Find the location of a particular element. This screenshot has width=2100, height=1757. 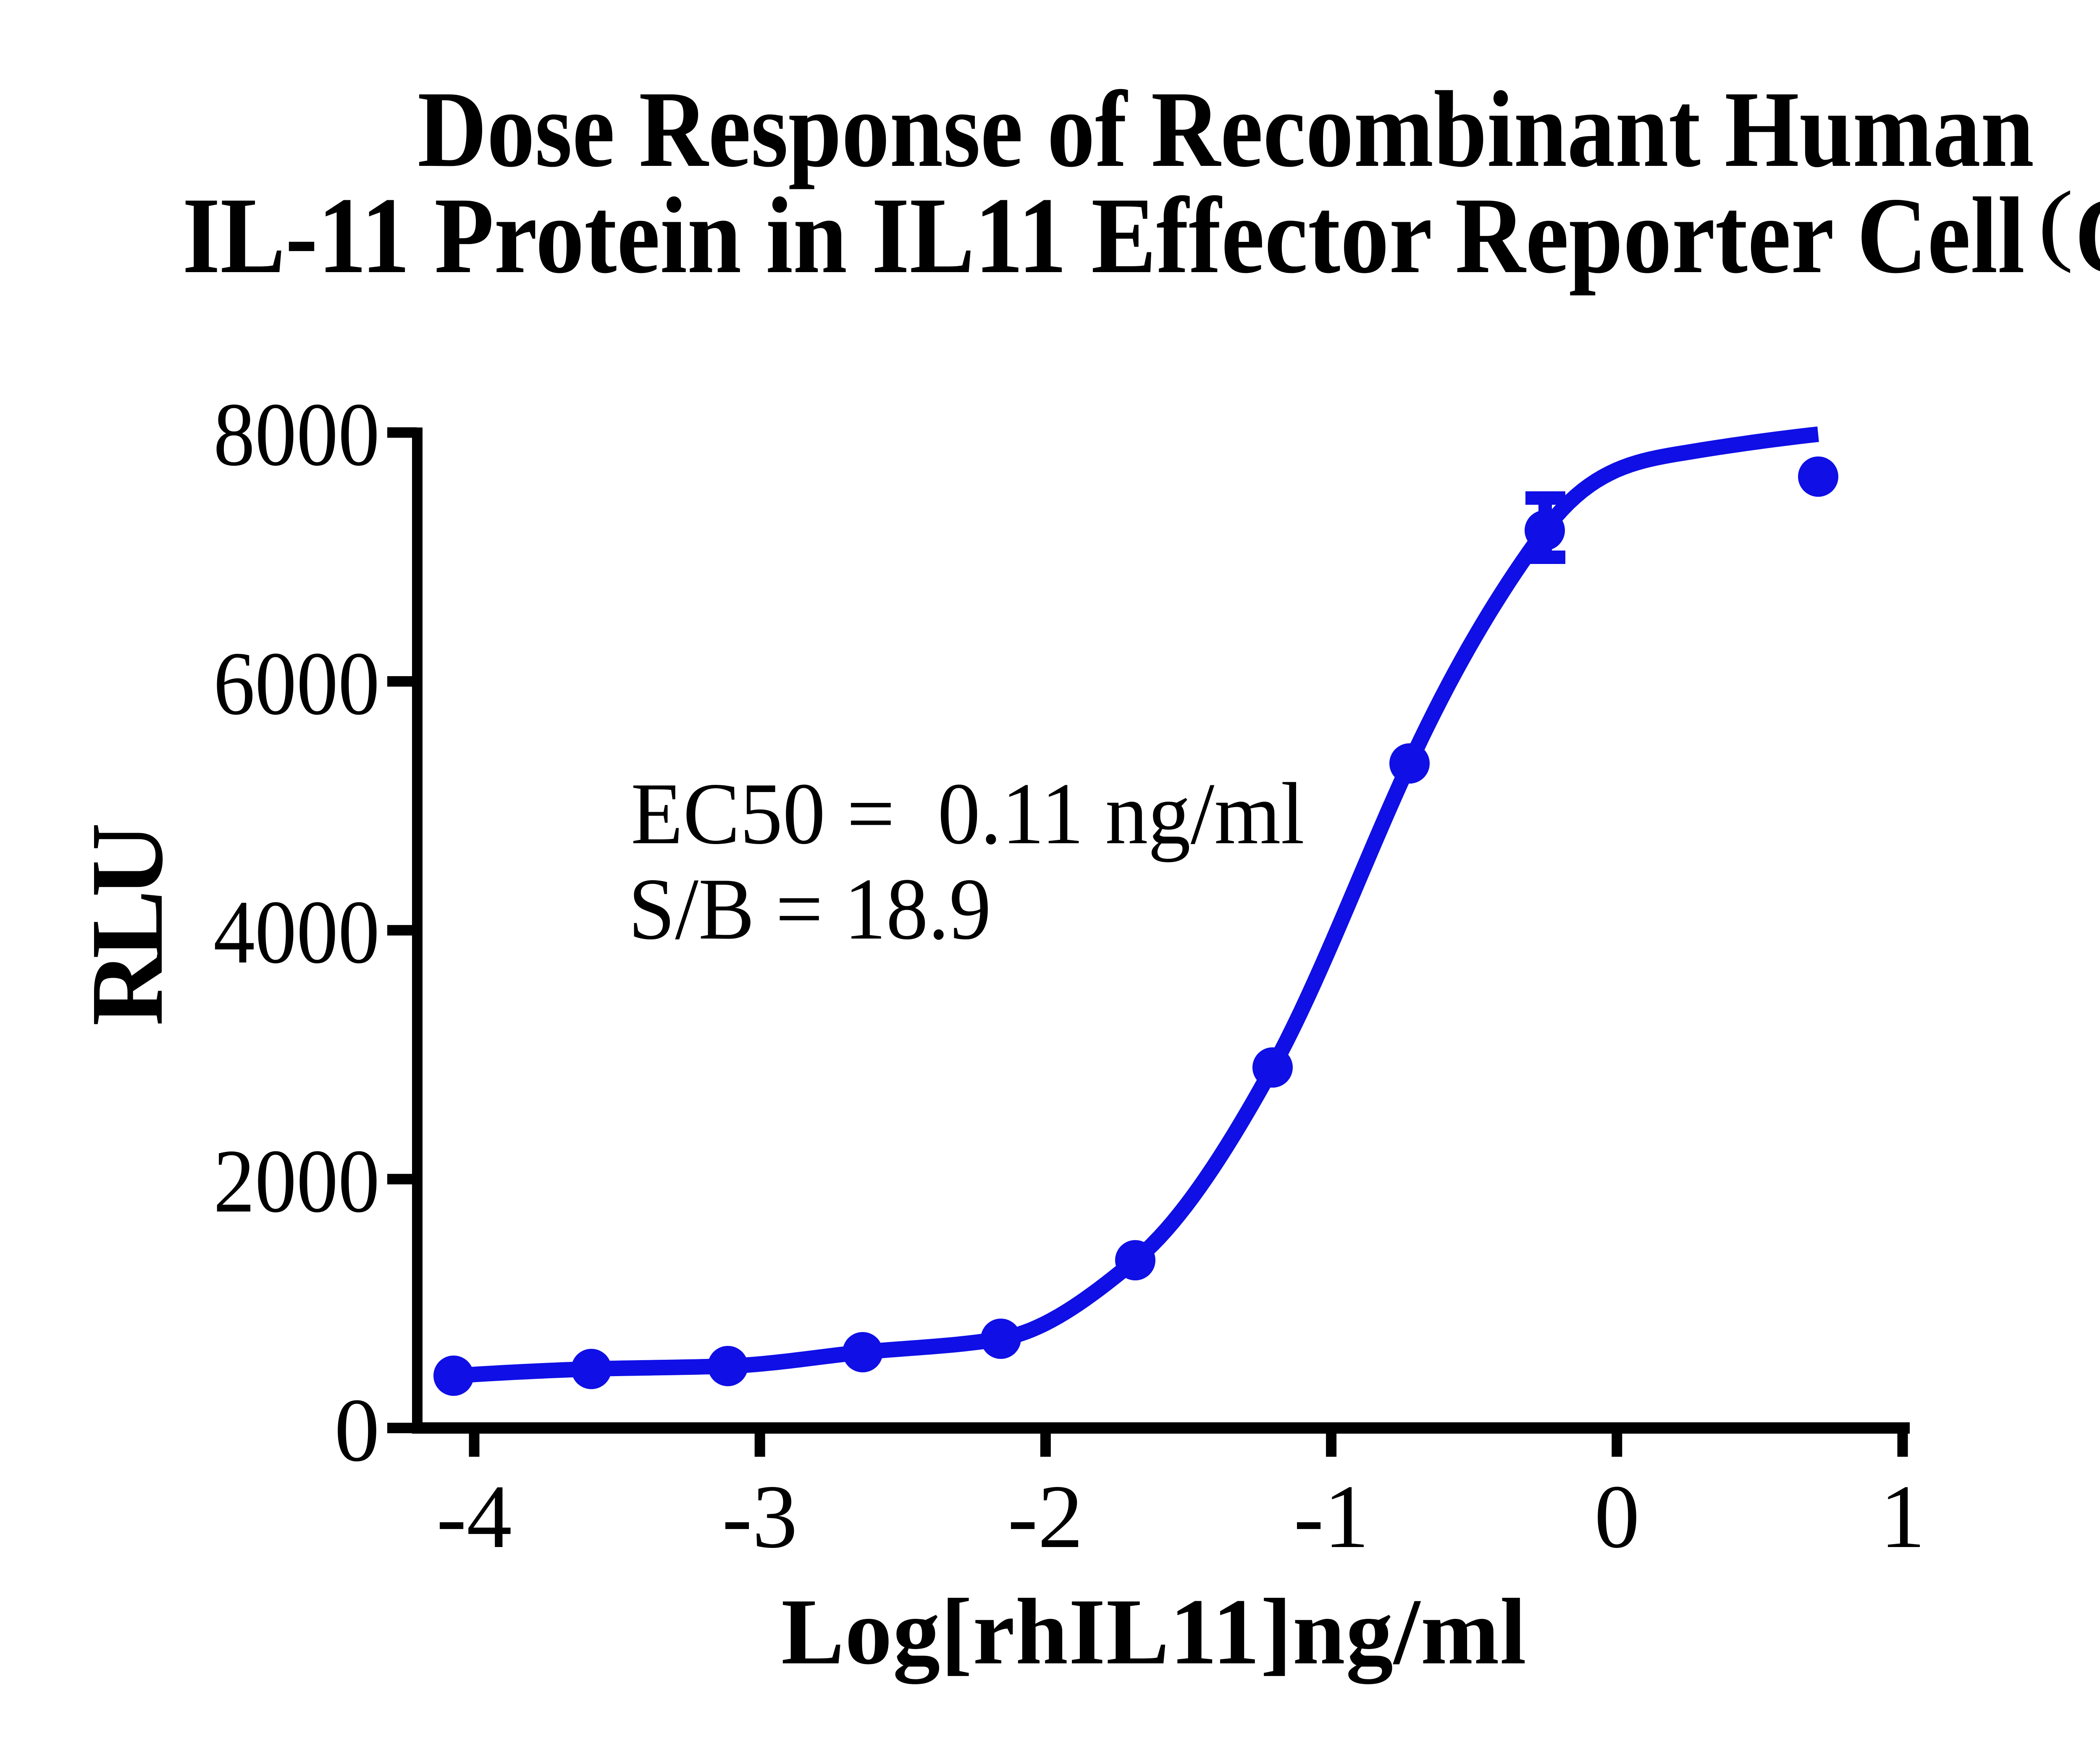

svg-text: C12 is located at coordinates (2087, 235).